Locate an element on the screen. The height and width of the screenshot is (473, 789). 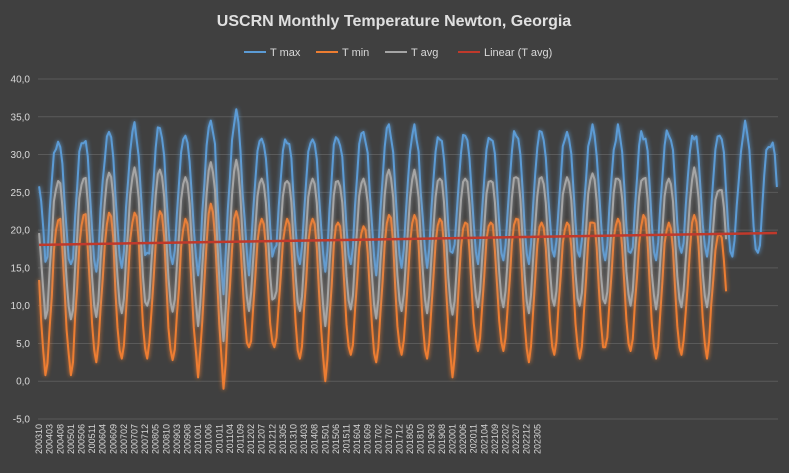
y-tick-label: -5,0 is located at coordinates (22, 420).